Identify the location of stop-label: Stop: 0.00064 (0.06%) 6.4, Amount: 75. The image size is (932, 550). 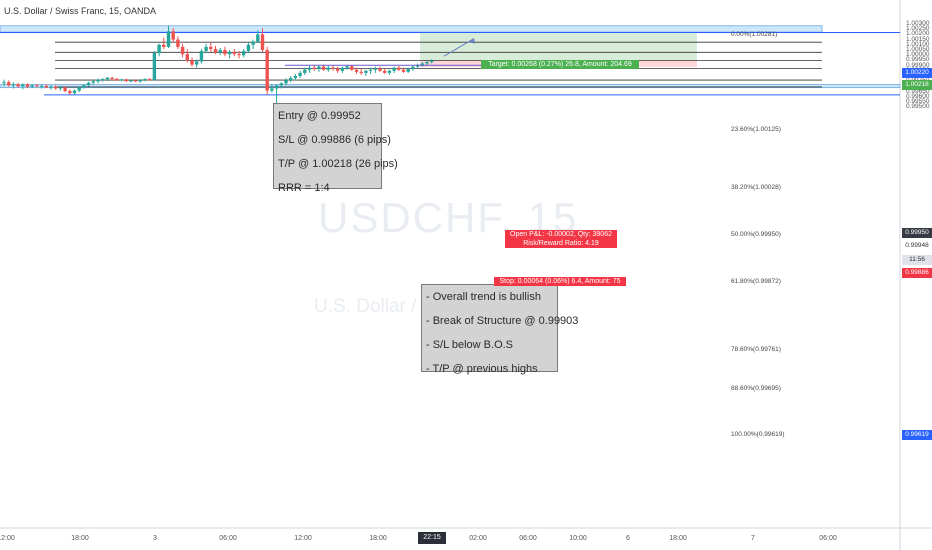
(560, 281).